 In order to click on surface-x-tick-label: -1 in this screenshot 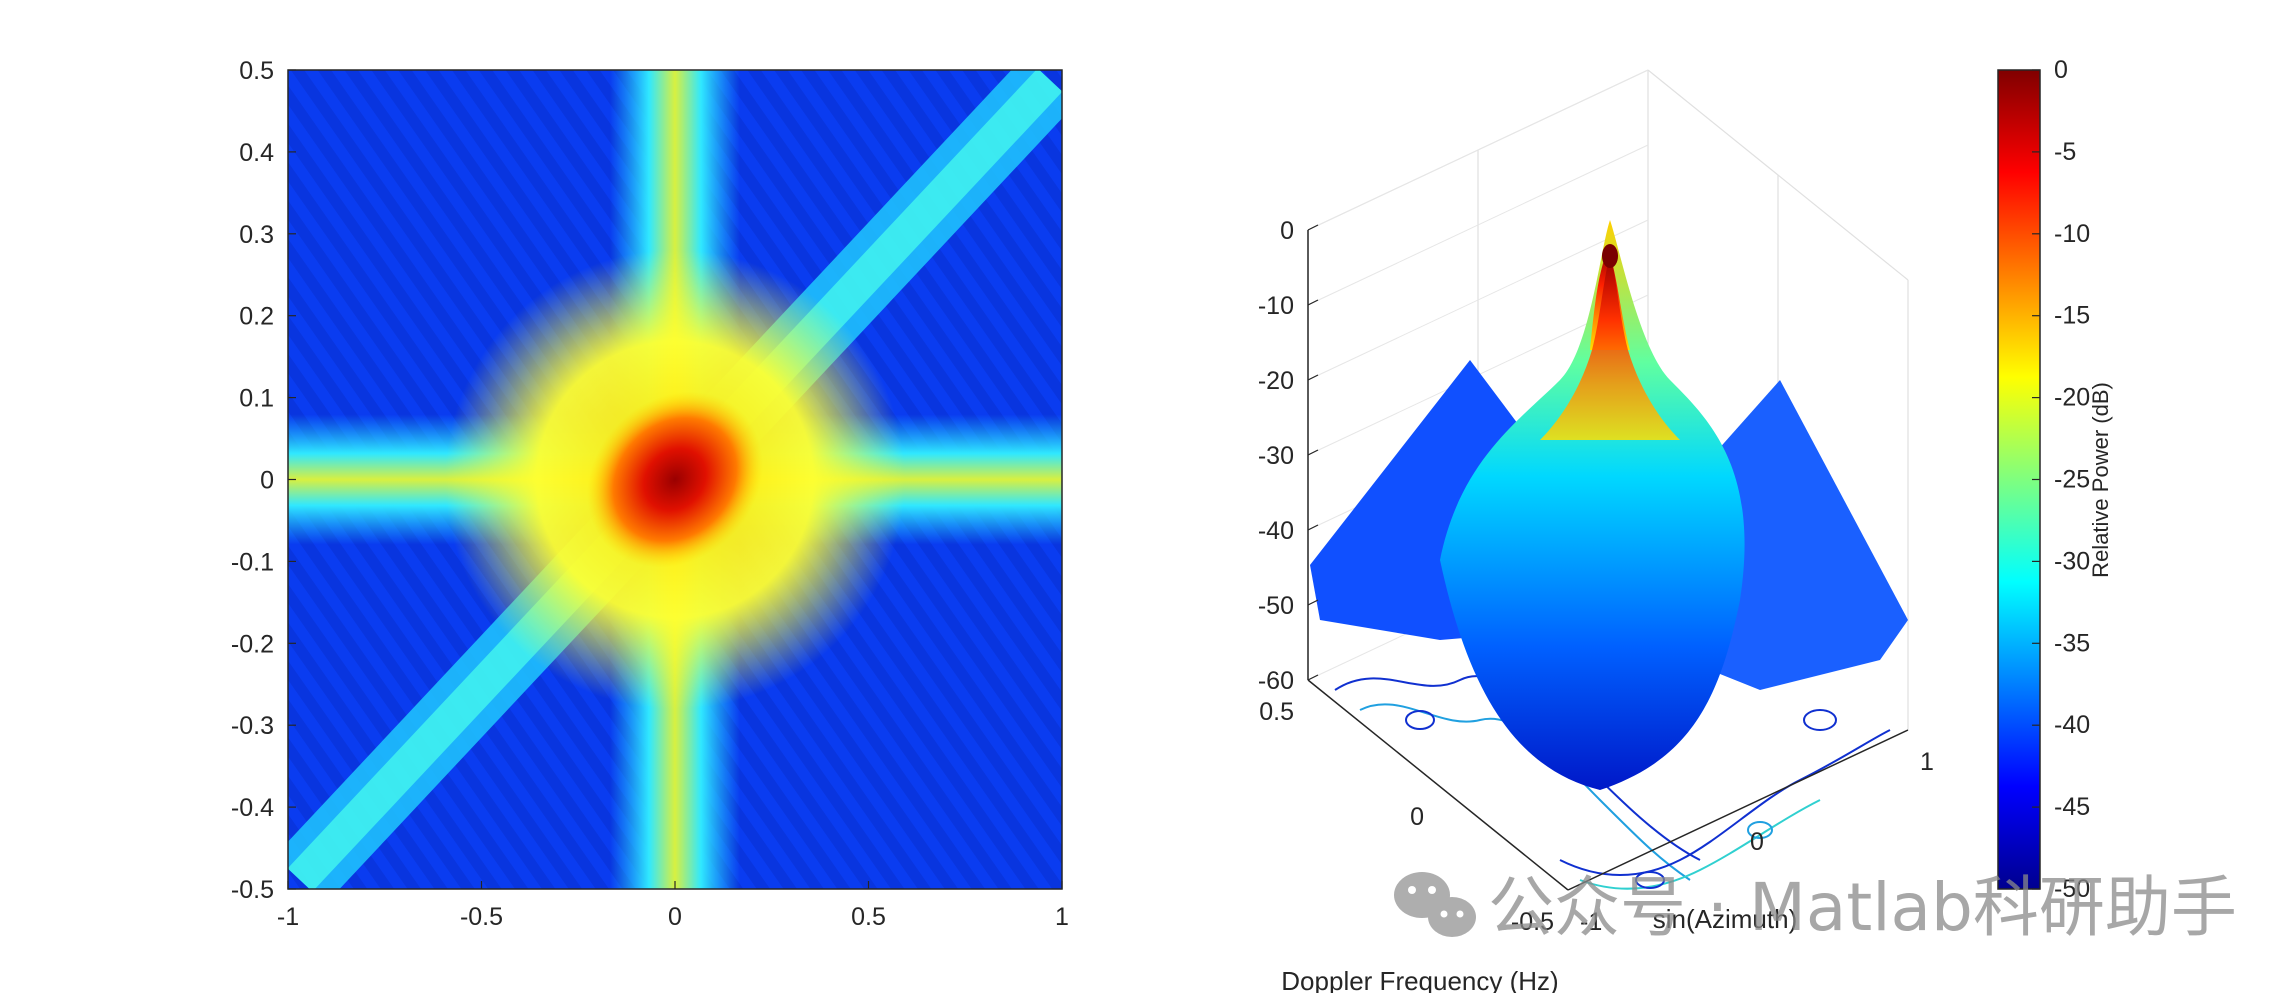, I will do `click(1591, 922)`.